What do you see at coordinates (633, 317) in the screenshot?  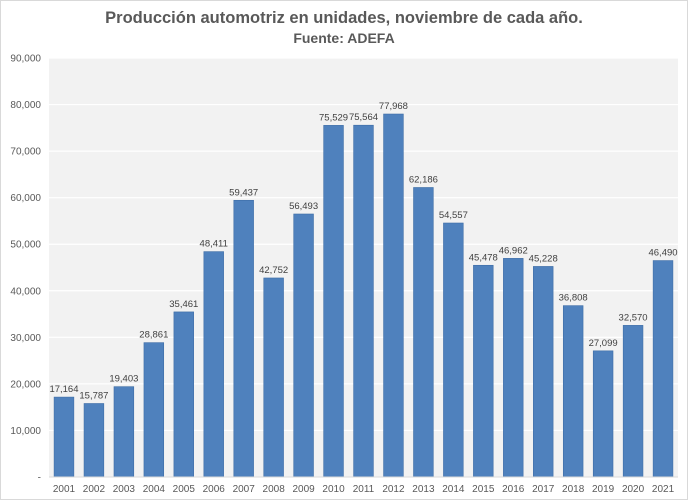 I see `data-label: 32,570` at bounding box center [633, 317].